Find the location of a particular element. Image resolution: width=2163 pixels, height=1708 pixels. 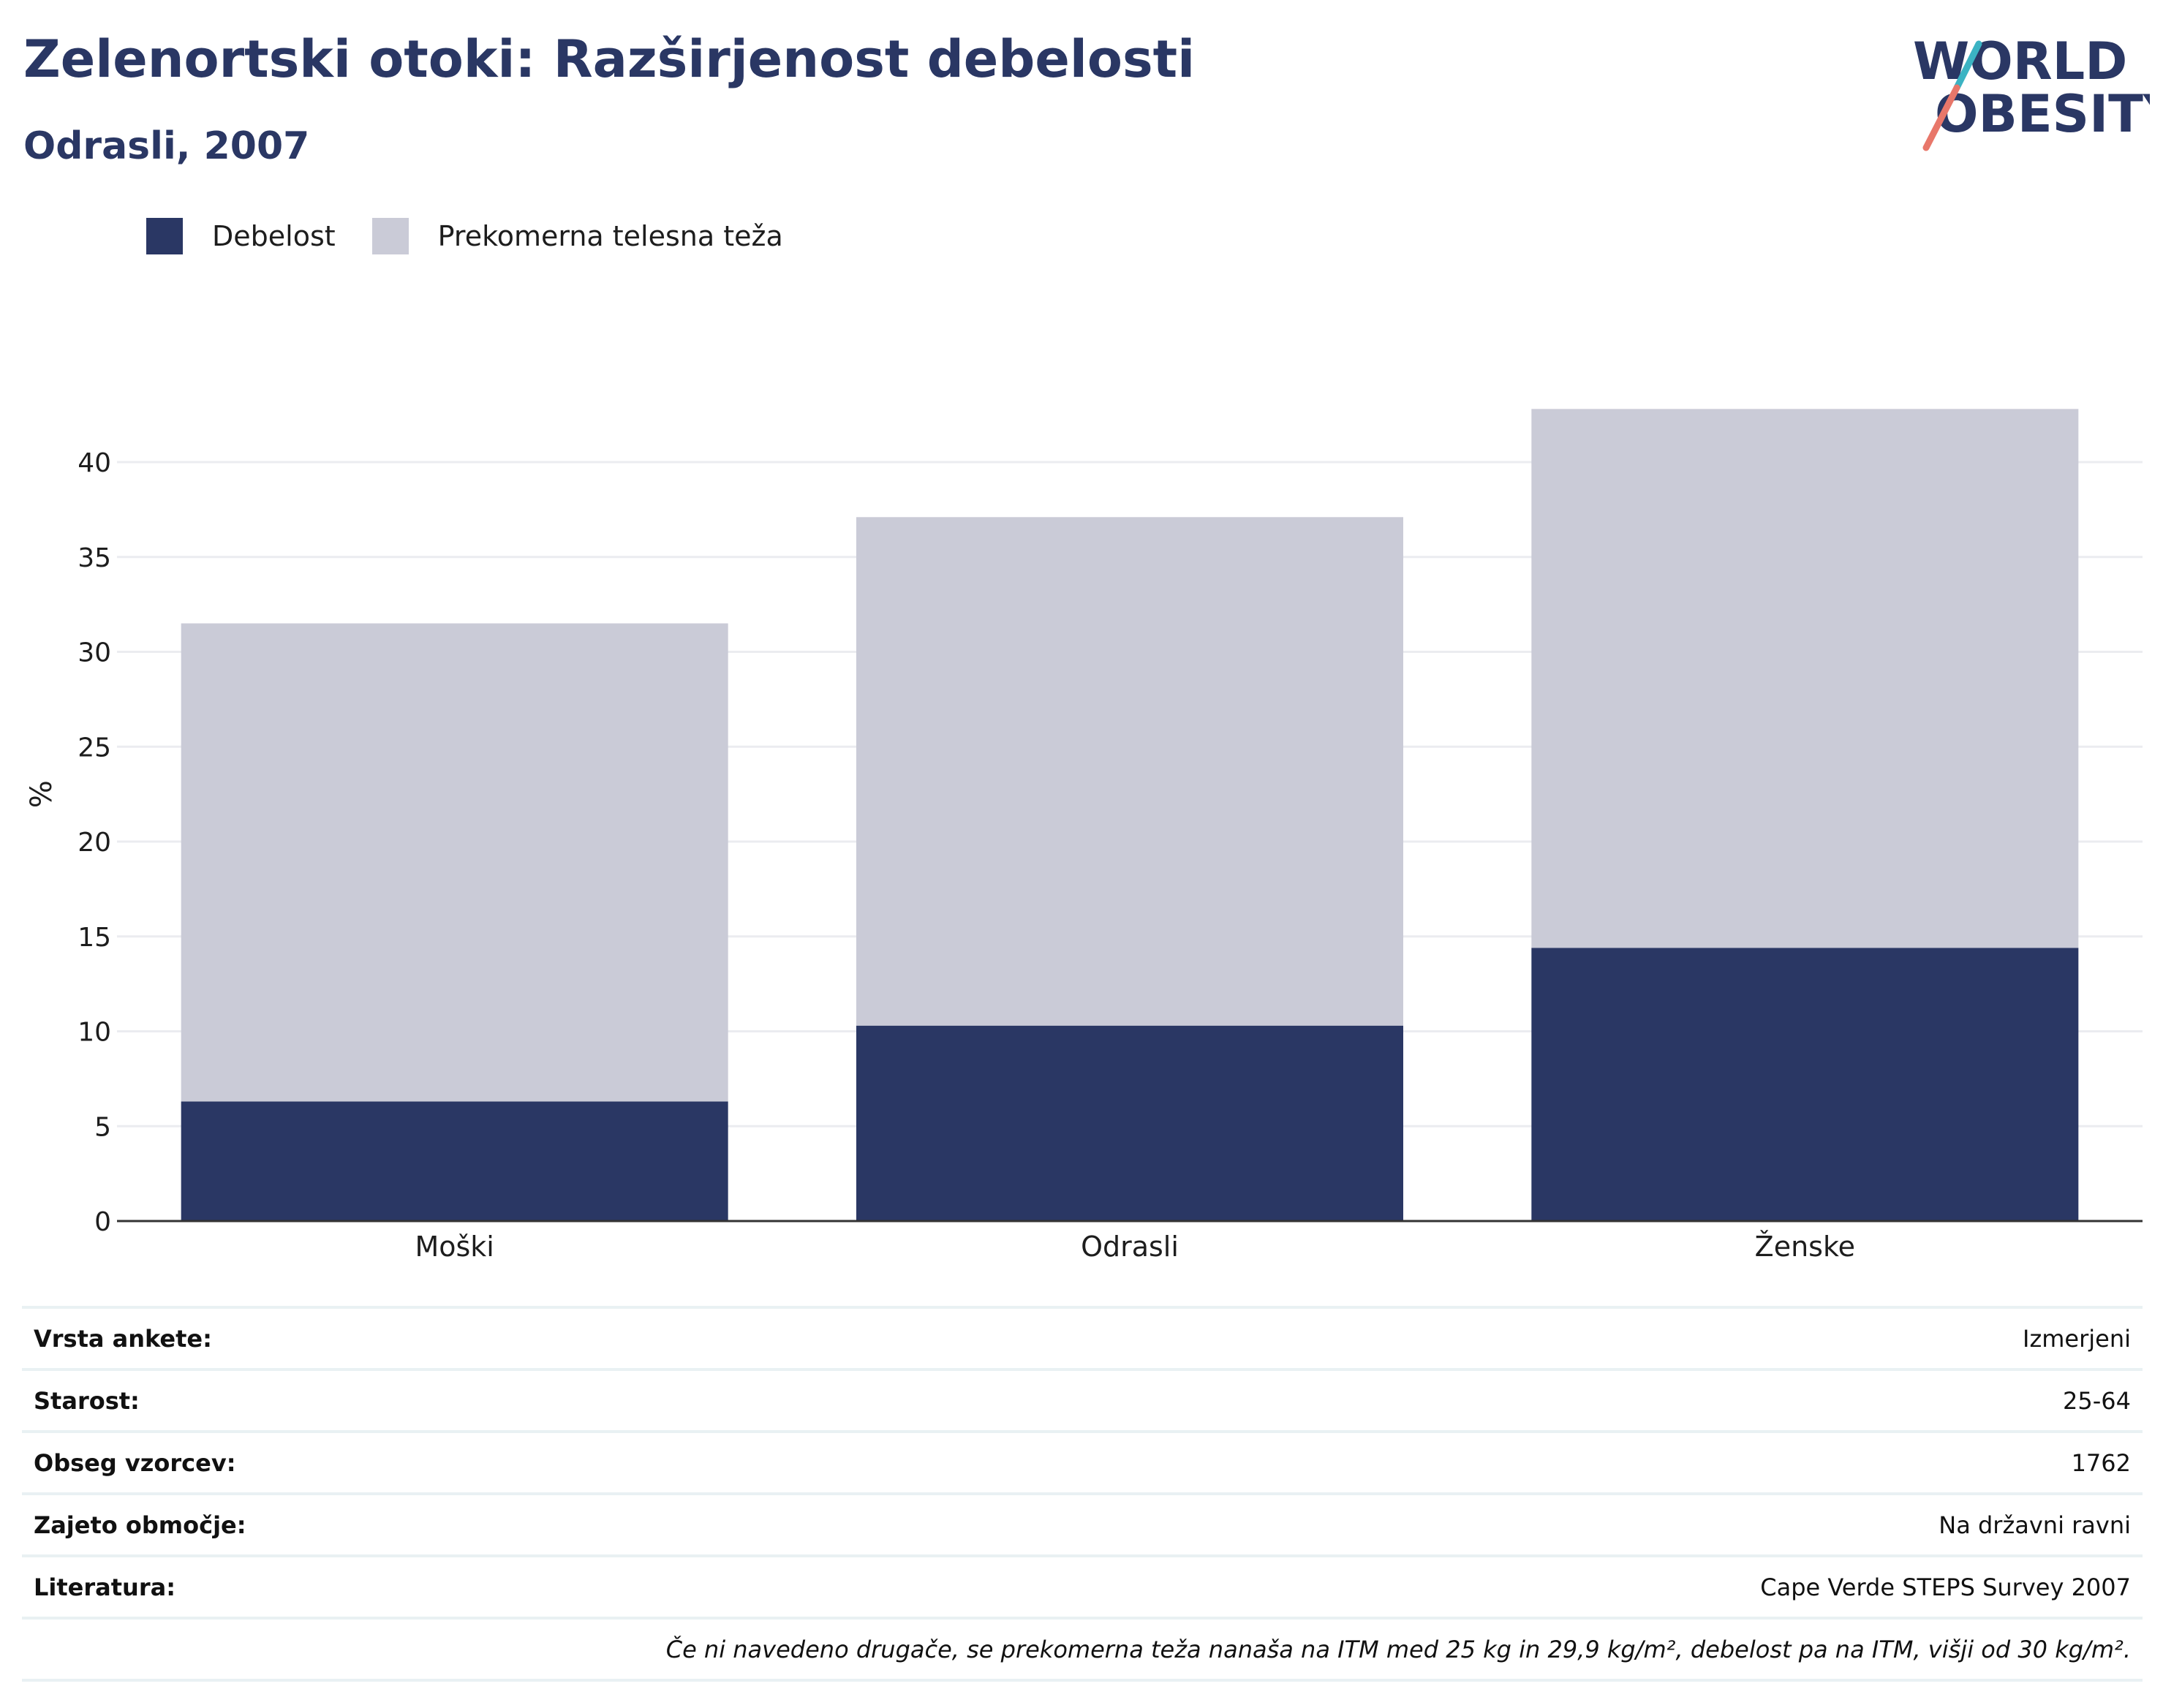

x-tick-label: Odrasli is located at coordinates (1130, 1247).